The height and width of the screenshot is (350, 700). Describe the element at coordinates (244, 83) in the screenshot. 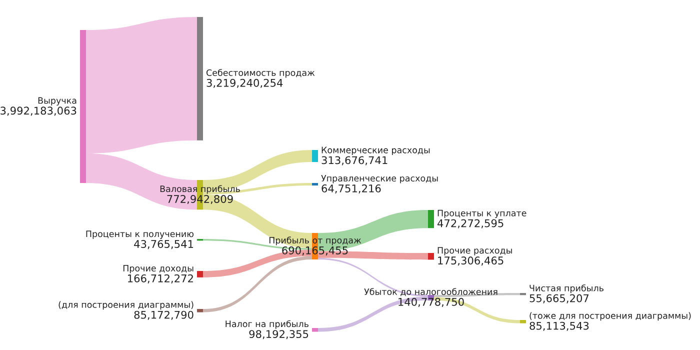

I see `data-label: 3,219,240,254` at that location.